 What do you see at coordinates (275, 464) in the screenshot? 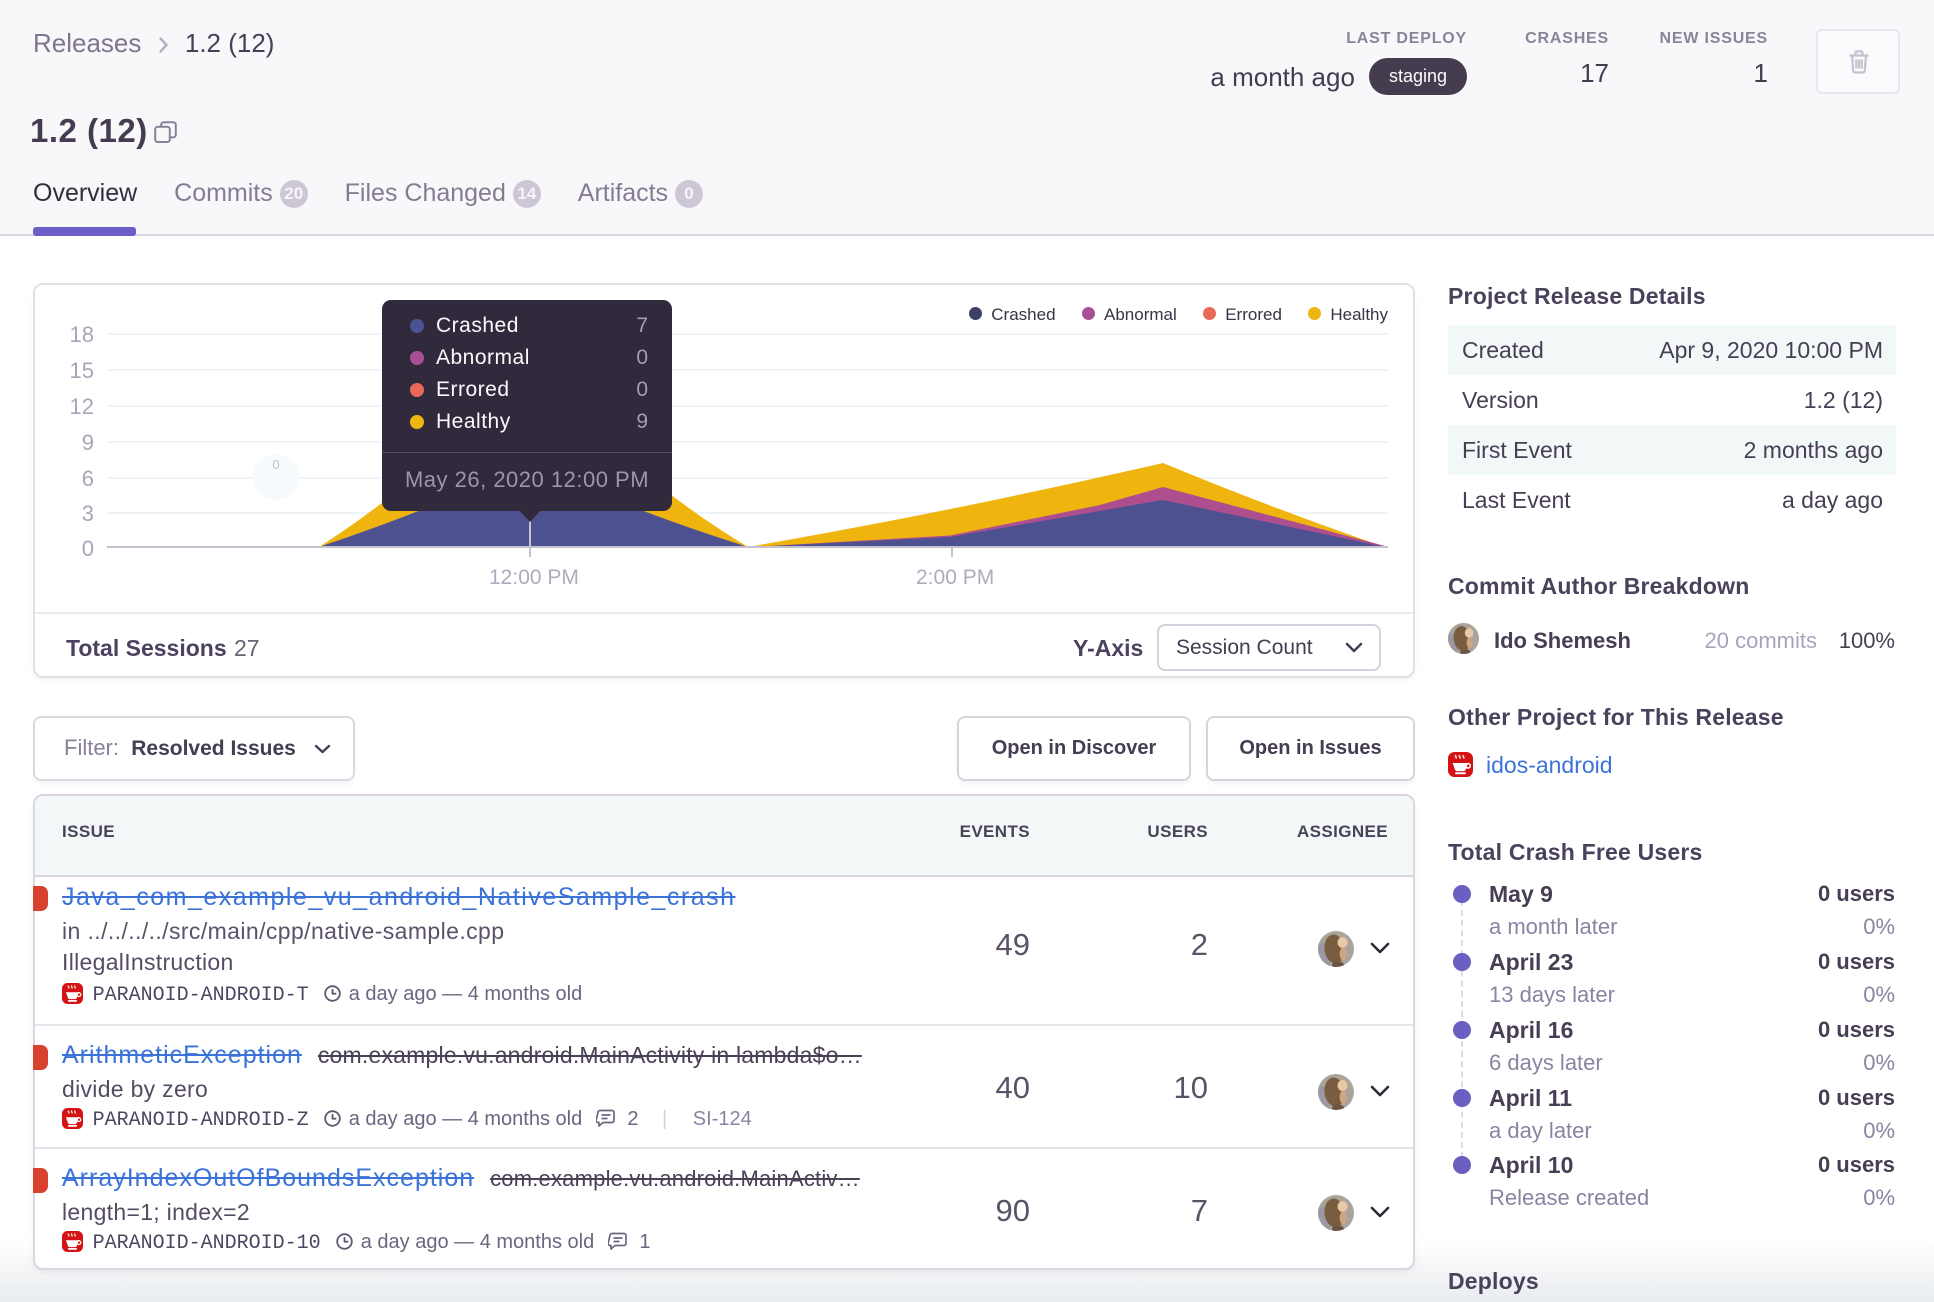
I see `svg-text: 0` at bounding box center [275, 464].